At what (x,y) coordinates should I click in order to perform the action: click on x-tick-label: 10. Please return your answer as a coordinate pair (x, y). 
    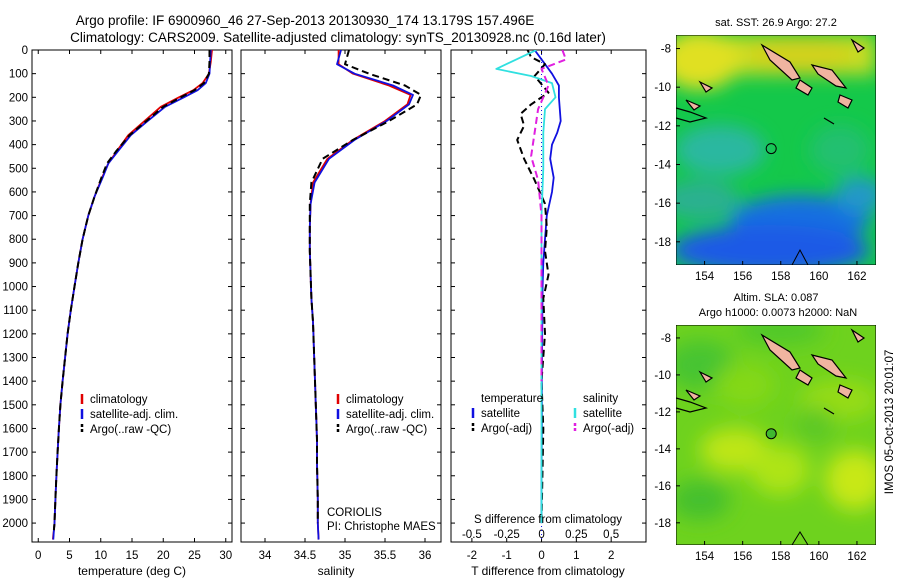
    Looking at the image, I should click on (100, 556).